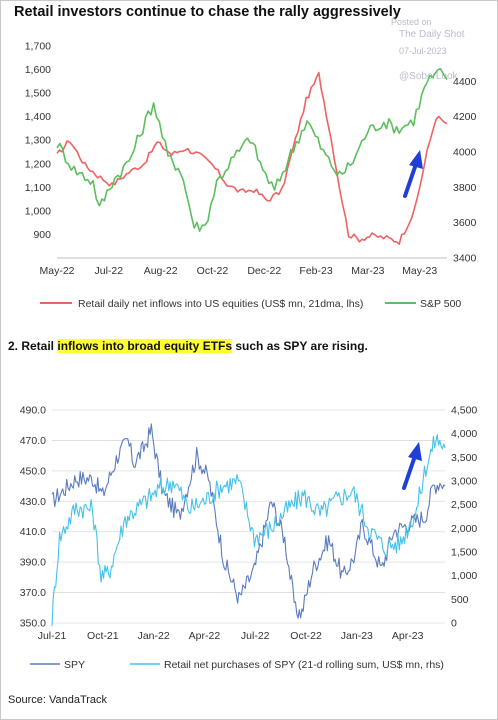 This screenshot has height=720, width=498. I want to click on y-left-tick-label: 1,100, so click(38, 188).